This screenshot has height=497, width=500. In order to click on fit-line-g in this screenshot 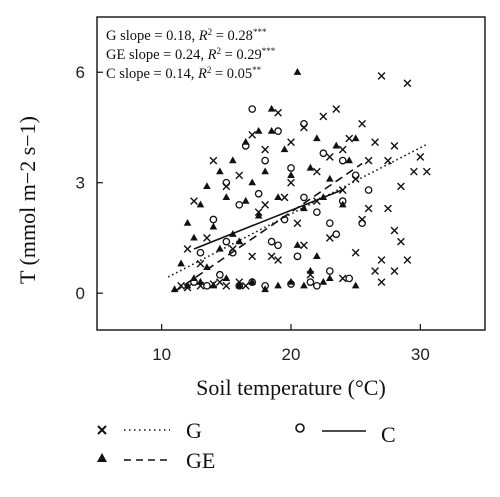, I will do `click(297, 210)`.